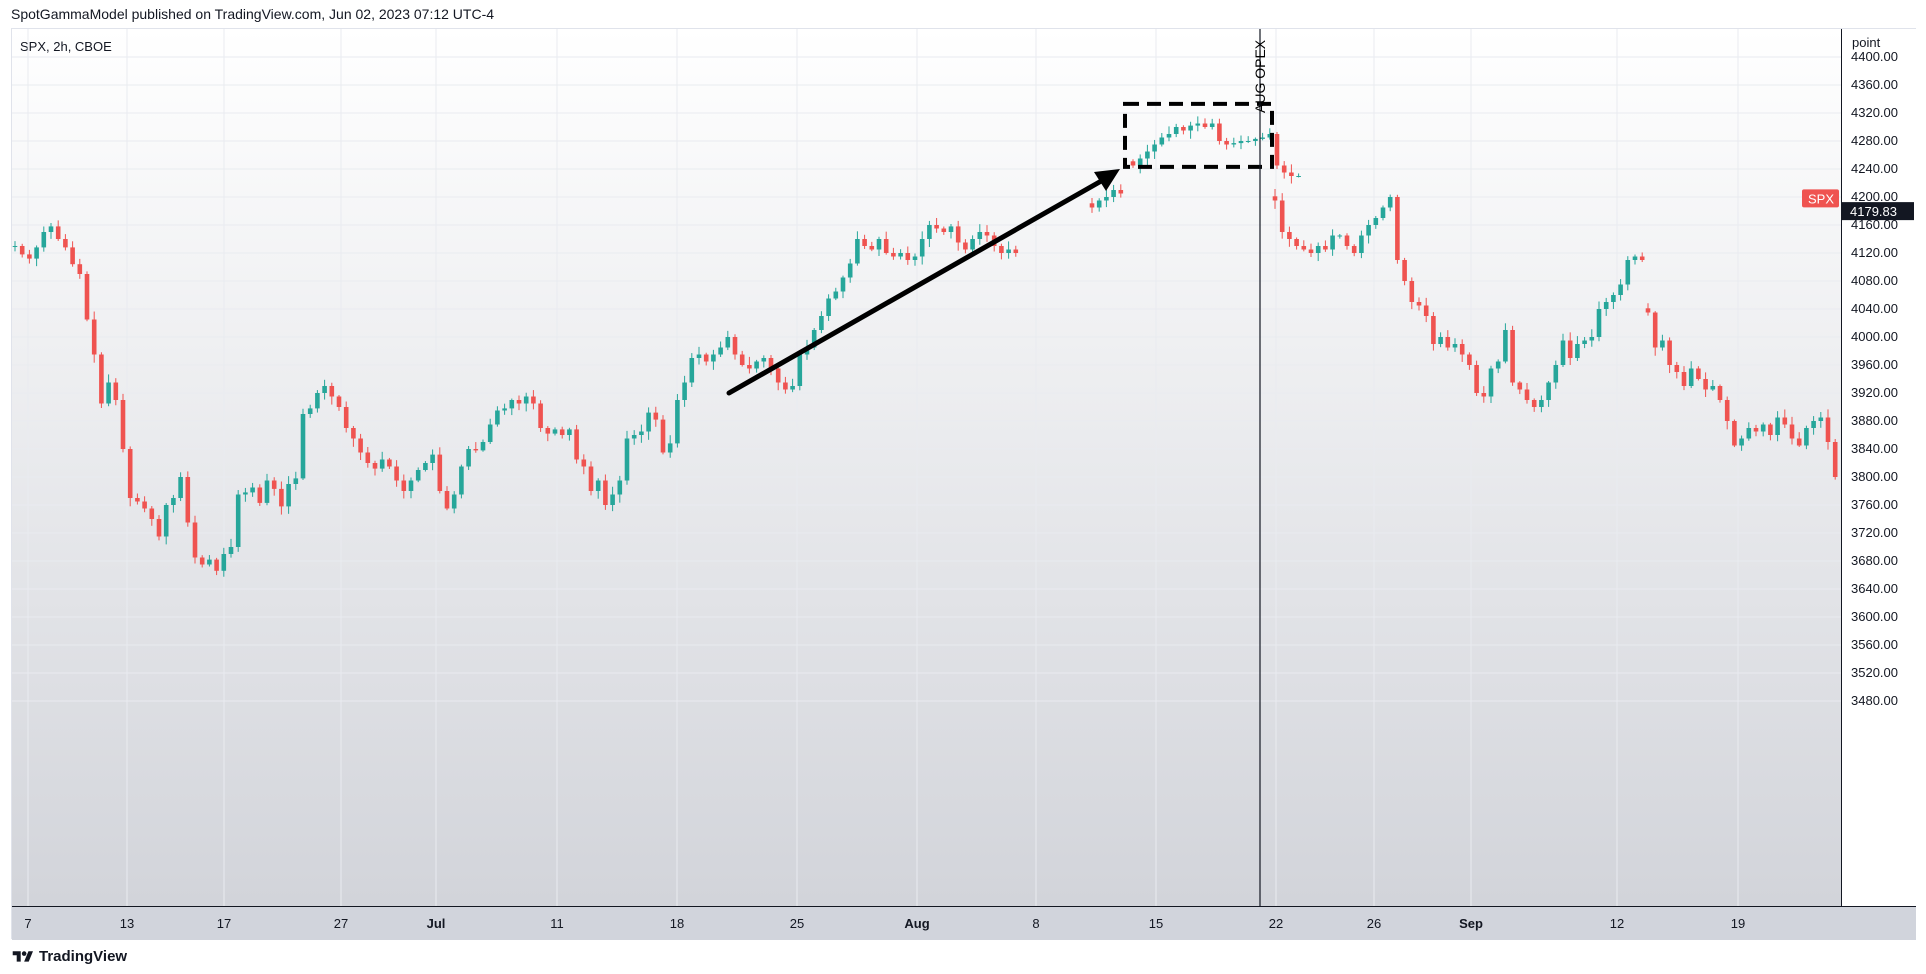 The height and width of the screenshot is (974, 1926). Describe the element at coordinates (797, 923) in the screenshot. I see `x-tick-label: 25` at that location.